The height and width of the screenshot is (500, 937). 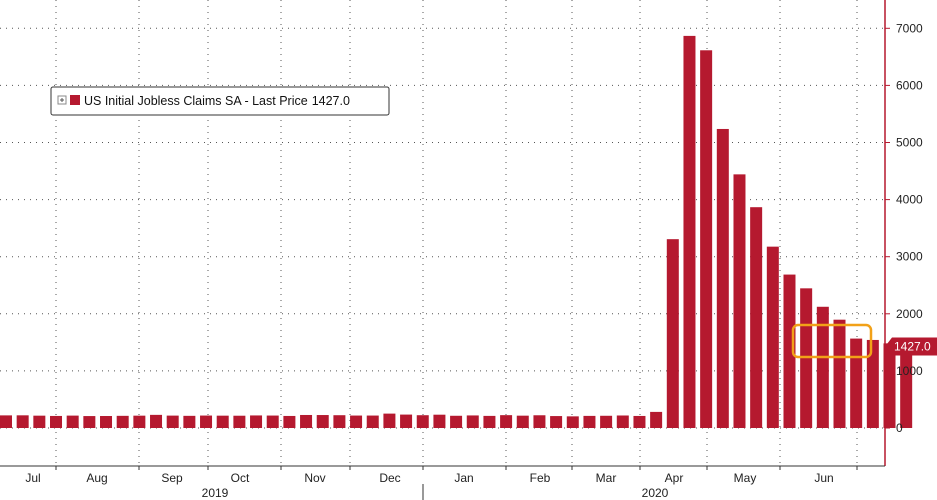 What do you see at coordinates (823, 478) in the screenshot?
I see `month-label: Jun` at bounding box center [823, 478].